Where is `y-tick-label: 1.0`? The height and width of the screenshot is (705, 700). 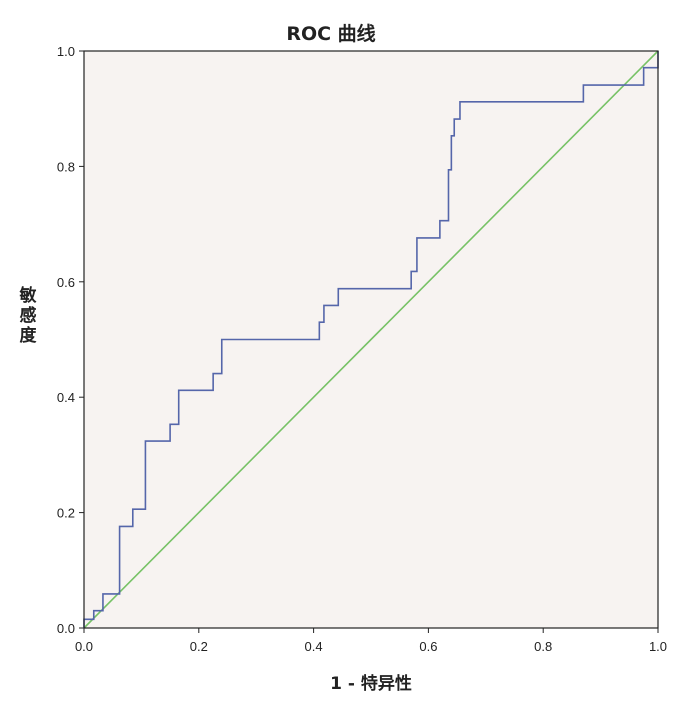 y-tick-label: 1.0 is located at coordinates (66, 51).